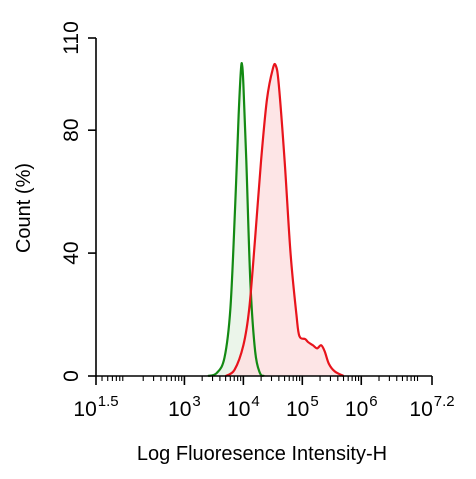 The image size is (476, 479). What do you see at coordinates (108, 401) in the screenshot?
I see `x-tick-exponent: 1.5` at bounding box center [108, 401].